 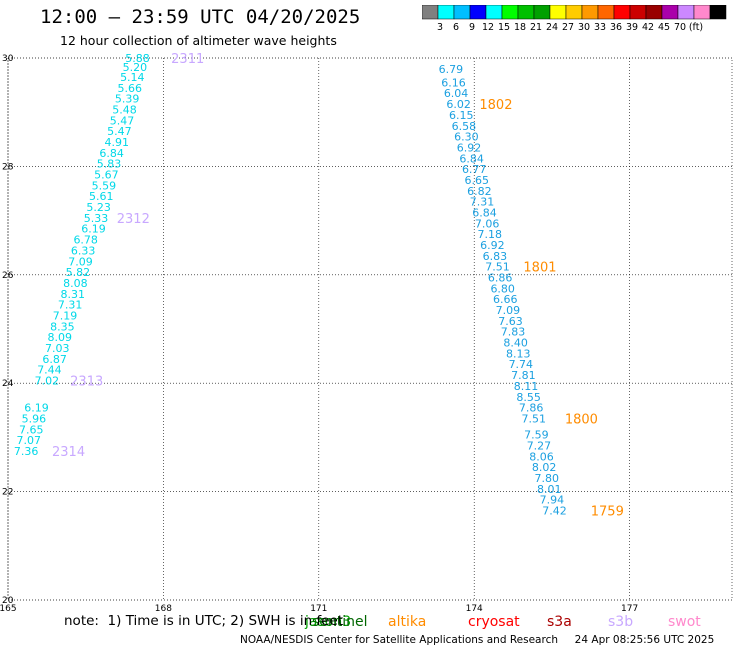 What do you see at coordinates (474, 609) in the screenshot?
I see `x-tick-label: 174` at bounding box center [474, 609].